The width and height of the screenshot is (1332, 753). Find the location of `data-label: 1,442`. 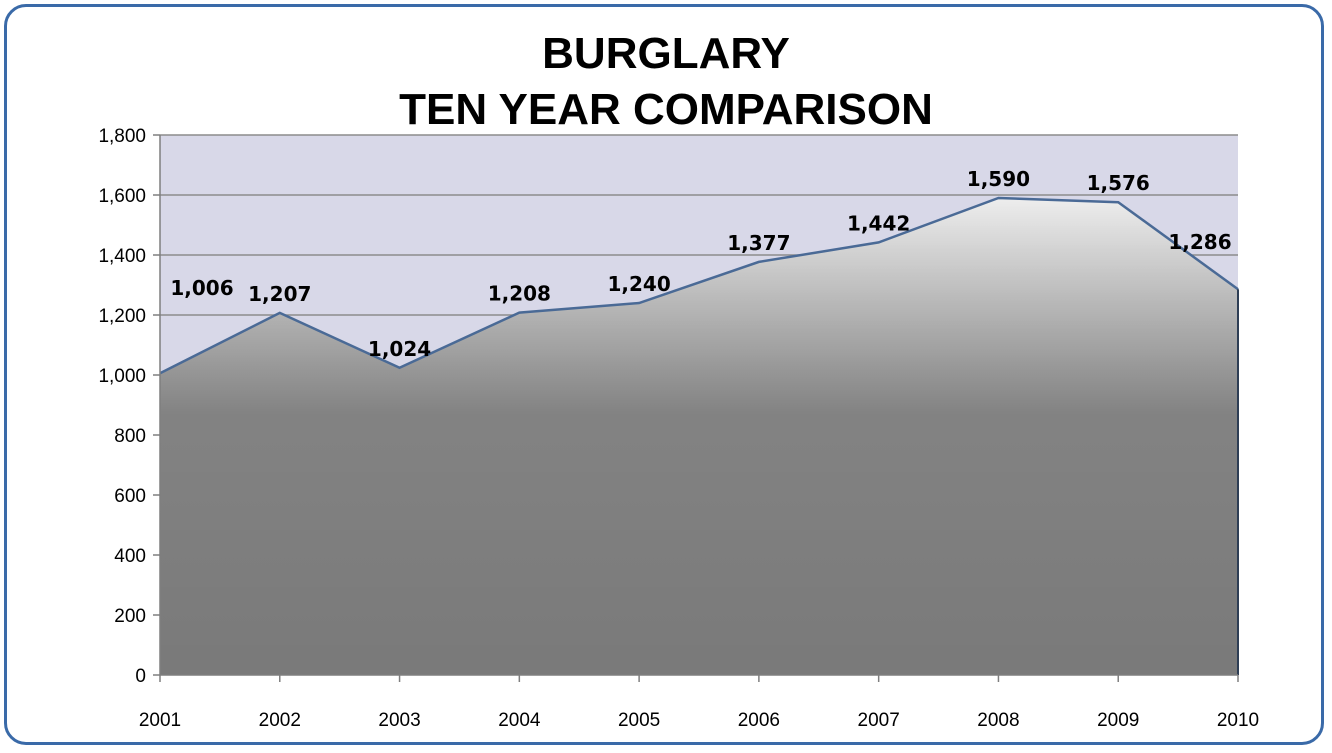

data-label: 1,442 is located at coordinates (878, 223).